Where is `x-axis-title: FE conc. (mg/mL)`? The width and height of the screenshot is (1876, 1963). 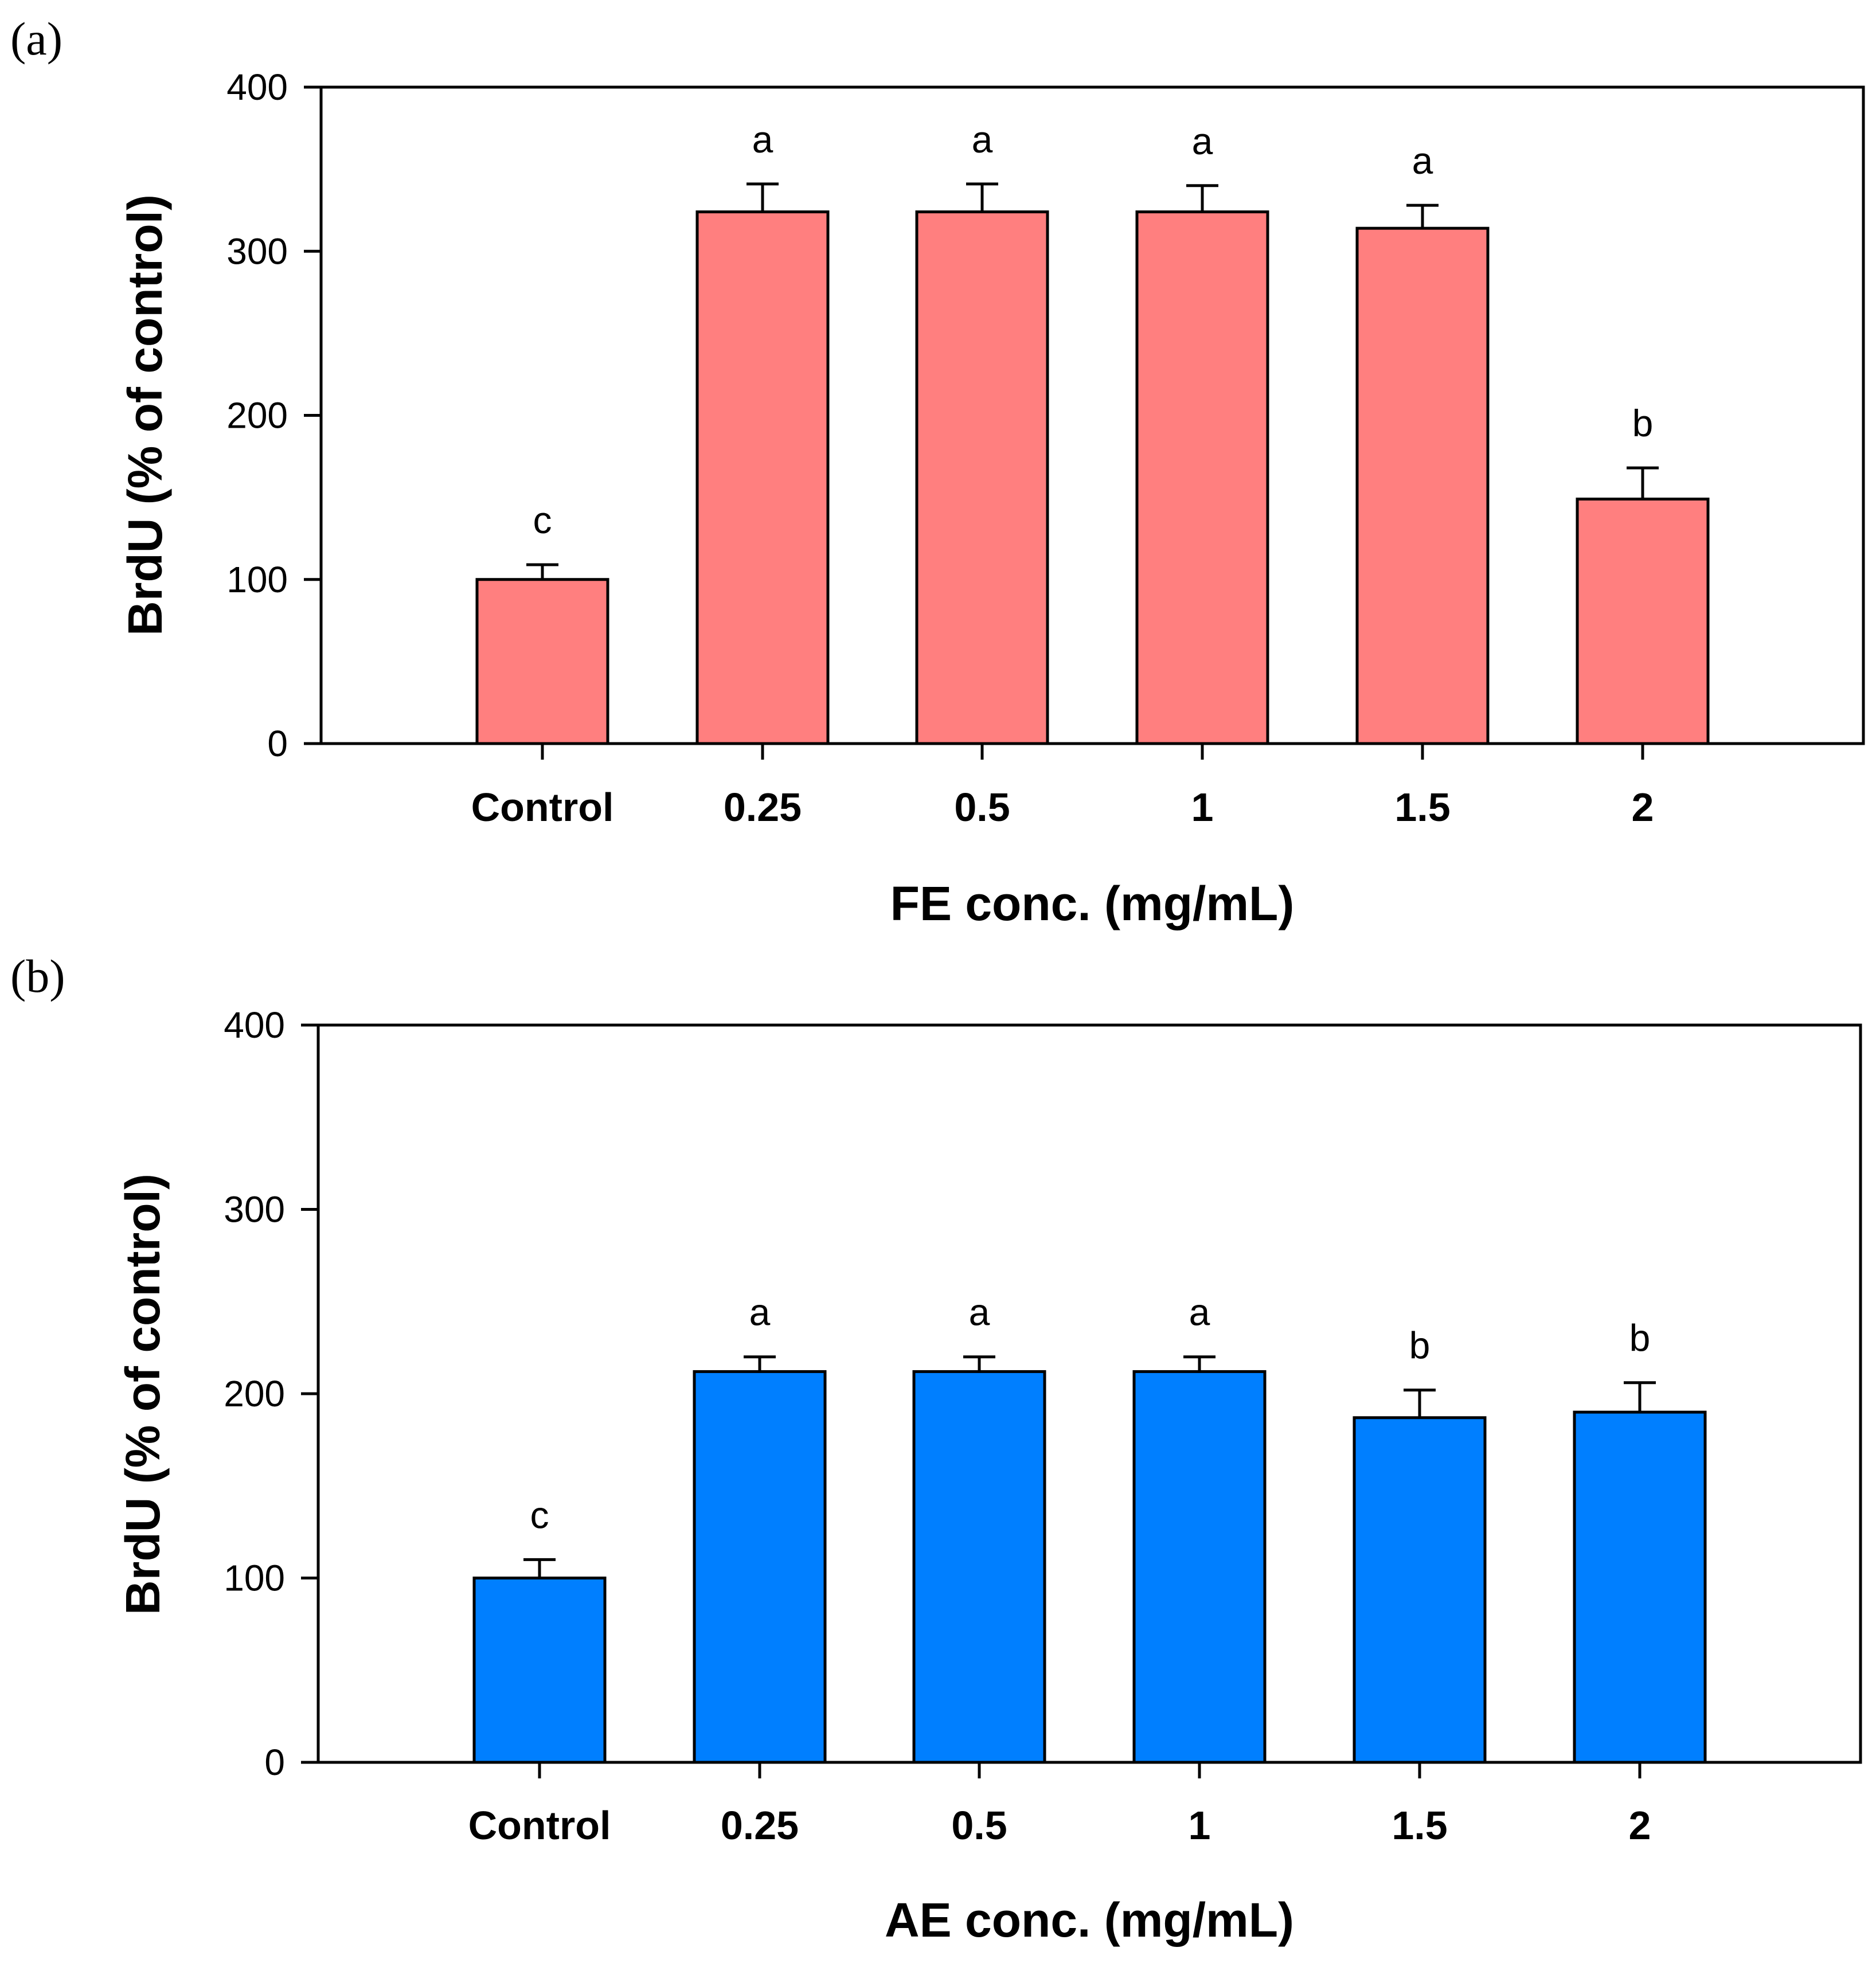 x-axis-title: FE conc. (mg/mL) is located at coordinates (1092, 903).